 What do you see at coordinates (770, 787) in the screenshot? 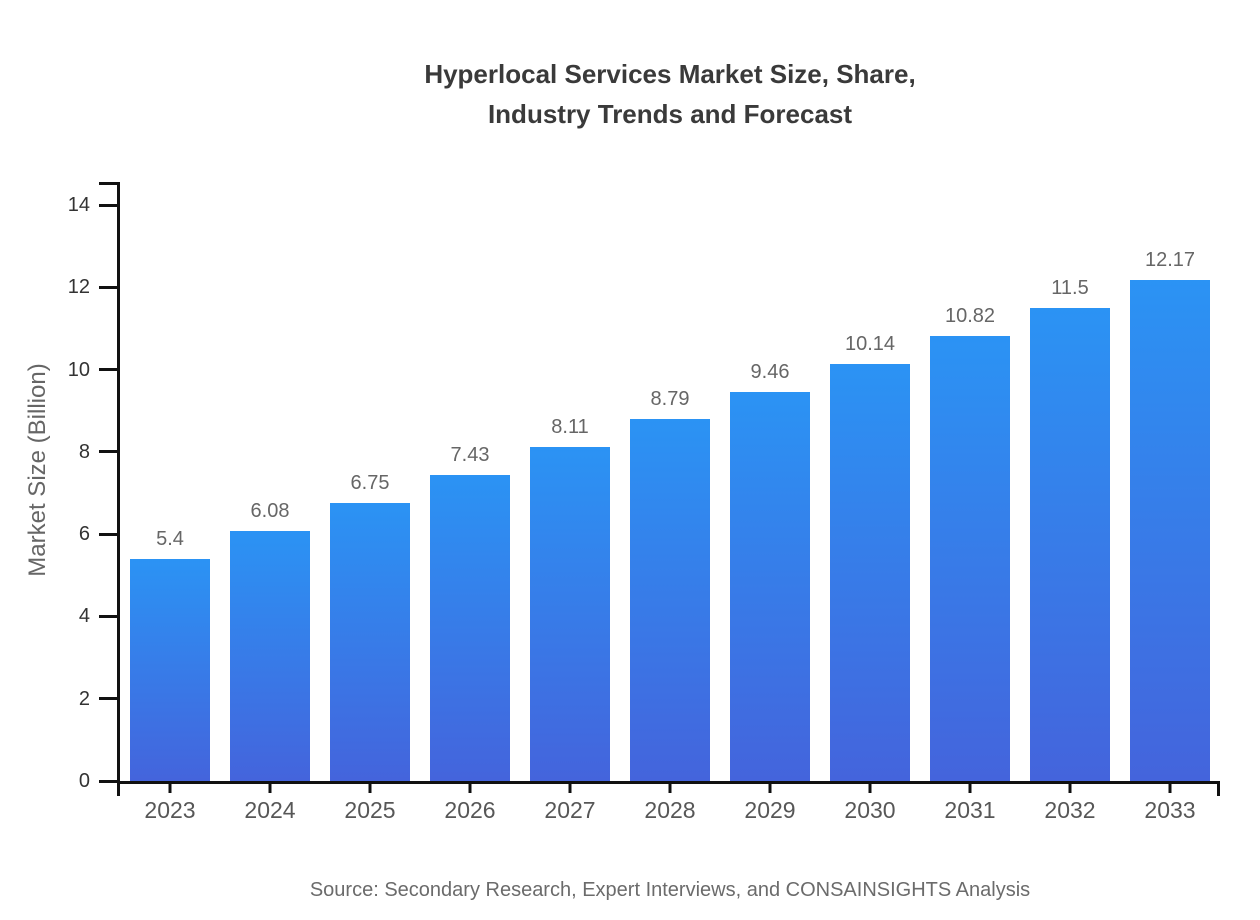
I see `x-tick-2029` at bounding box center [770, 787].